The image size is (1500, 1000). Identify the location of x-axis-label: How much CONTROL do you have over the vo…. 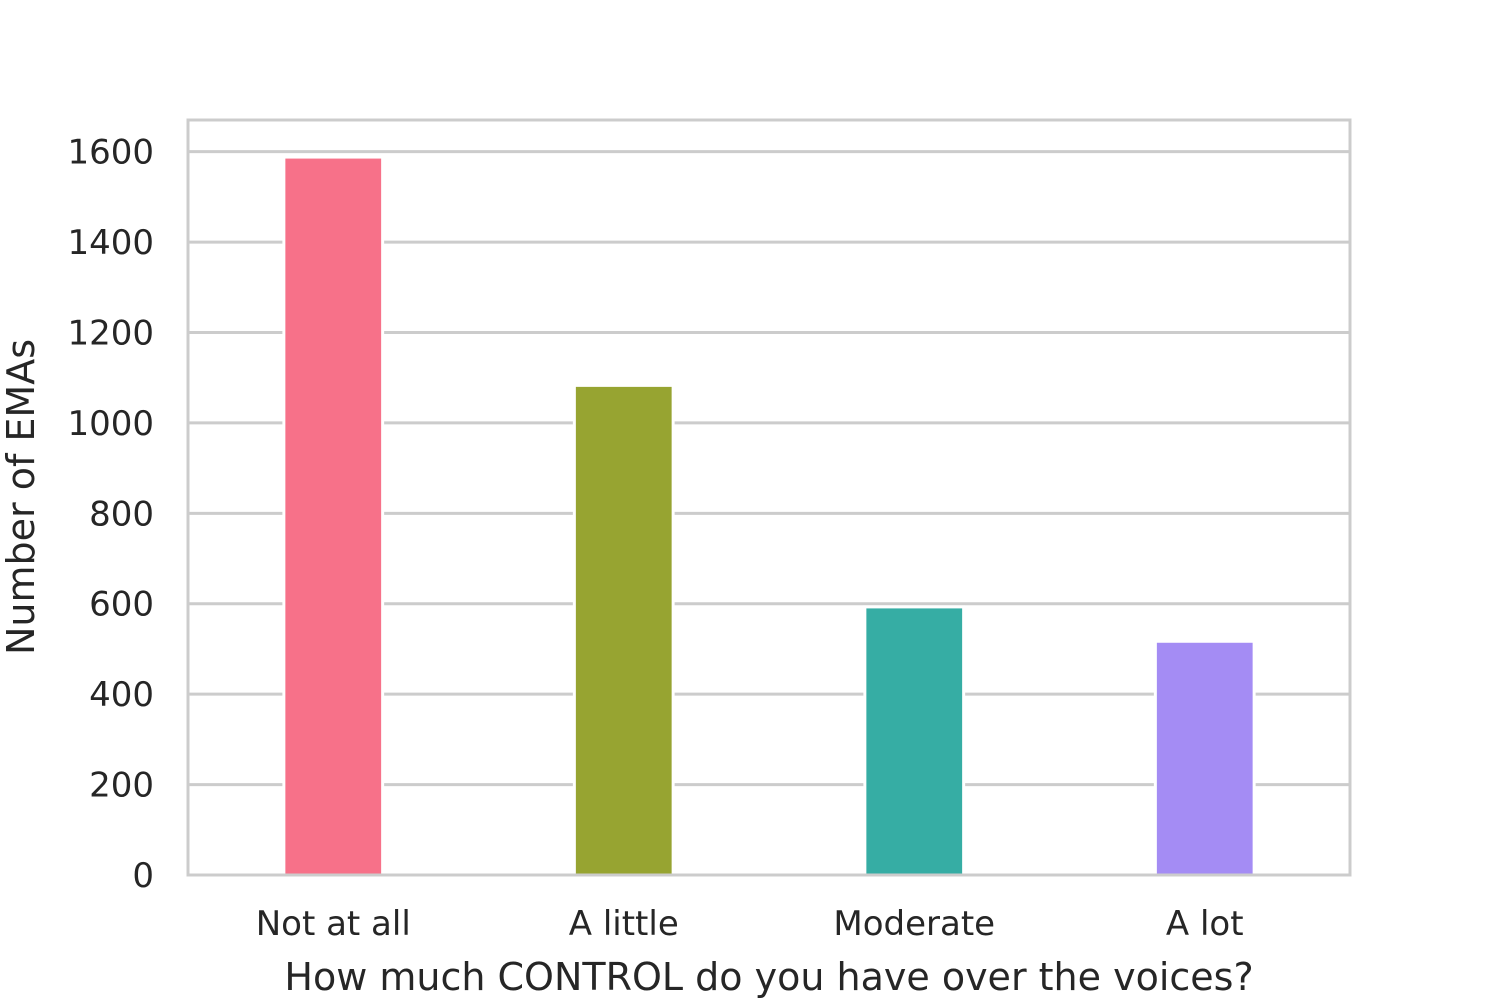
(768, 977).